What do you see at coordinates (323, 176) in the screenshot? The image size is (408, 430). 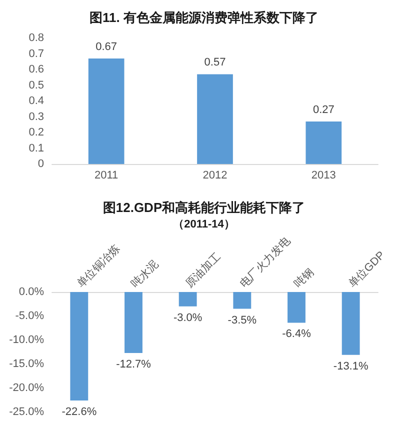 I see `x-tick-label: 2013` at bounding box center [323, 176].